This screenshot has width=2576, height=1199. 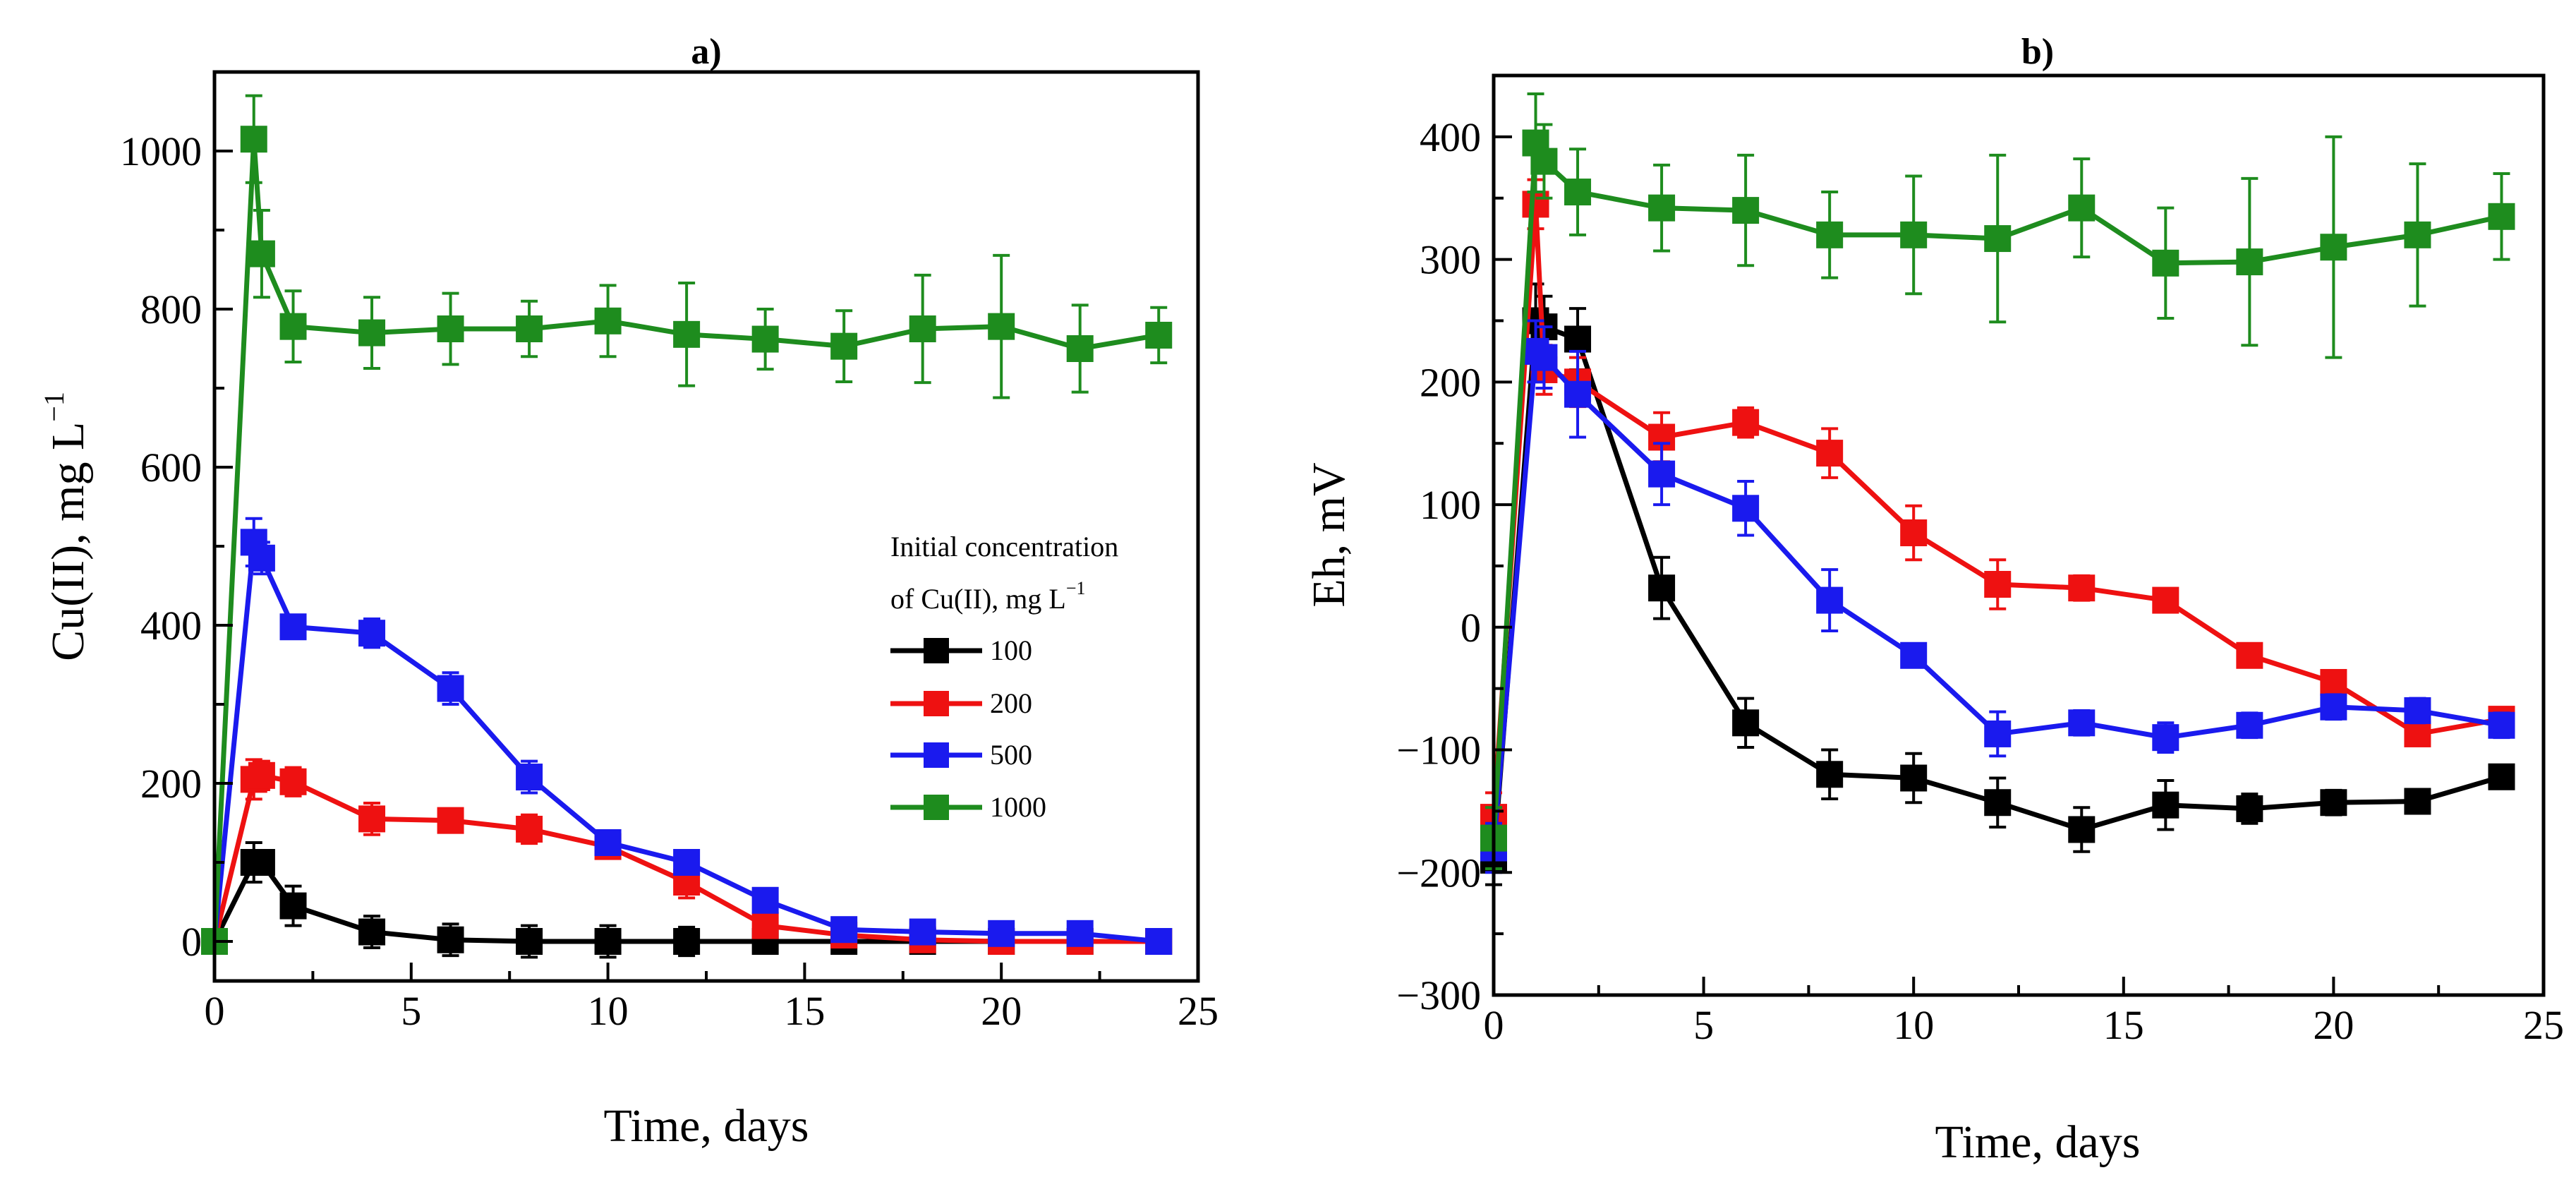 What do you see at coordinates (161, 151) in the screenshot?
I see `panel-a-y-tick-label: 1000` at bounding box center [161, 151].